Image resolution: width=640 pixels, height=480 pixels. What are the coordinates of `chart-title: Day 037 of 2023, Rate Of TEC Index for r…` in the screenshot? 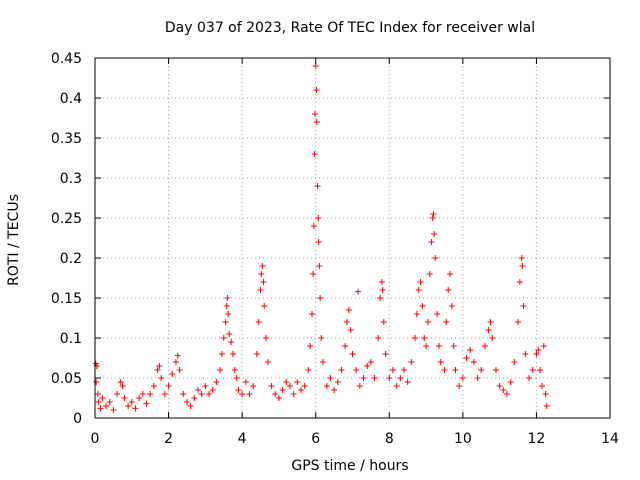 It's located at (350, 28).